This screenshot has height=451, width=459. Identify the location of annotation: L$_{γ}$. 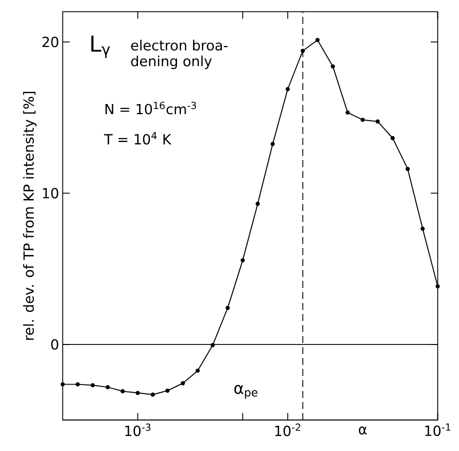
(100, 47).